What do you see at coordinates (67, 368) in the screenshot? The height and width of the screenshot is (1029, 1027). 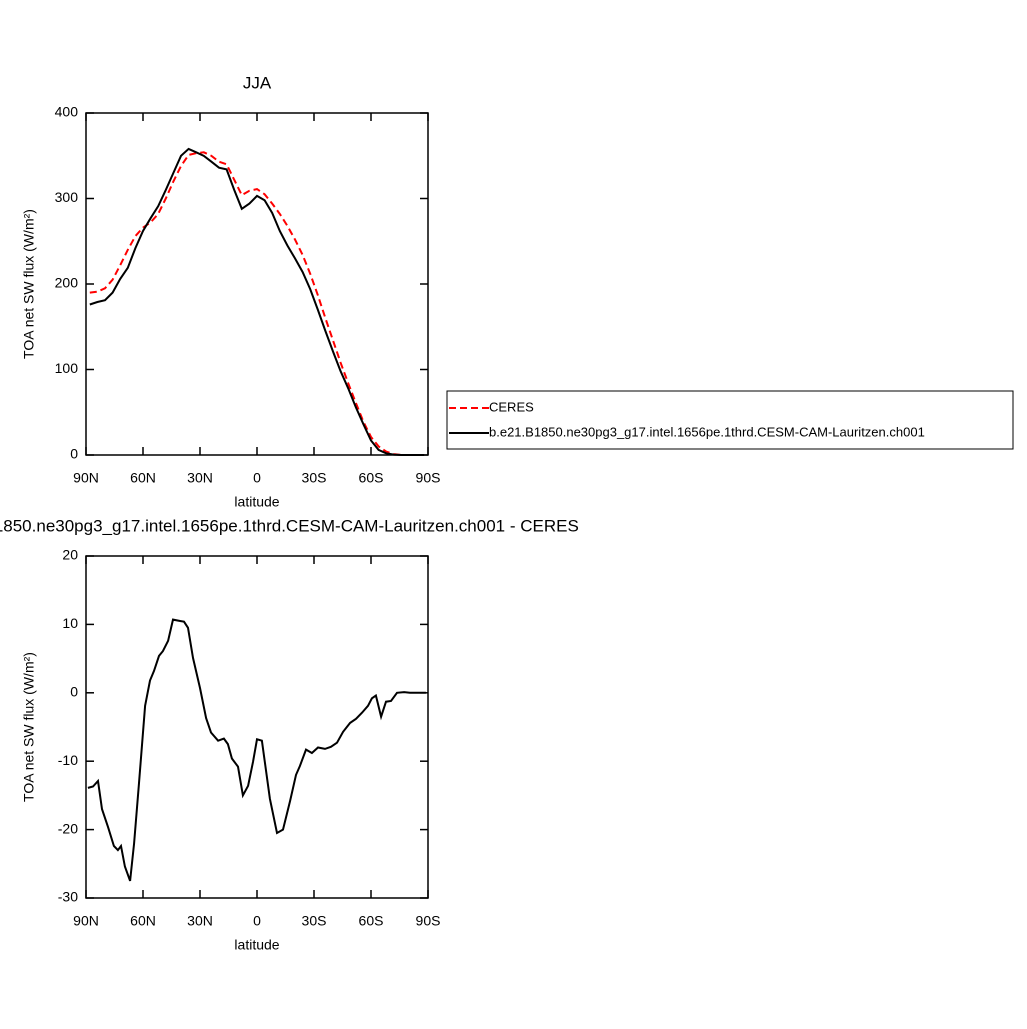 I see `y-tick-label: 100` at bounding box center [67, 368].